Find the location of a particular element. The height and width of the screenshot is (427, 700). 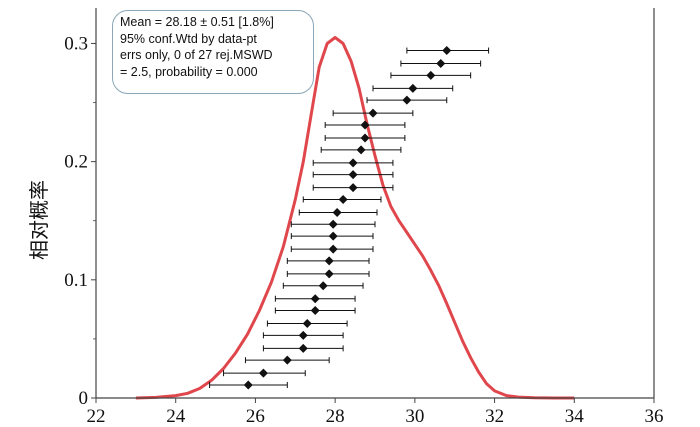

y-tick-label: 0 is located at coordinates (84, 398).